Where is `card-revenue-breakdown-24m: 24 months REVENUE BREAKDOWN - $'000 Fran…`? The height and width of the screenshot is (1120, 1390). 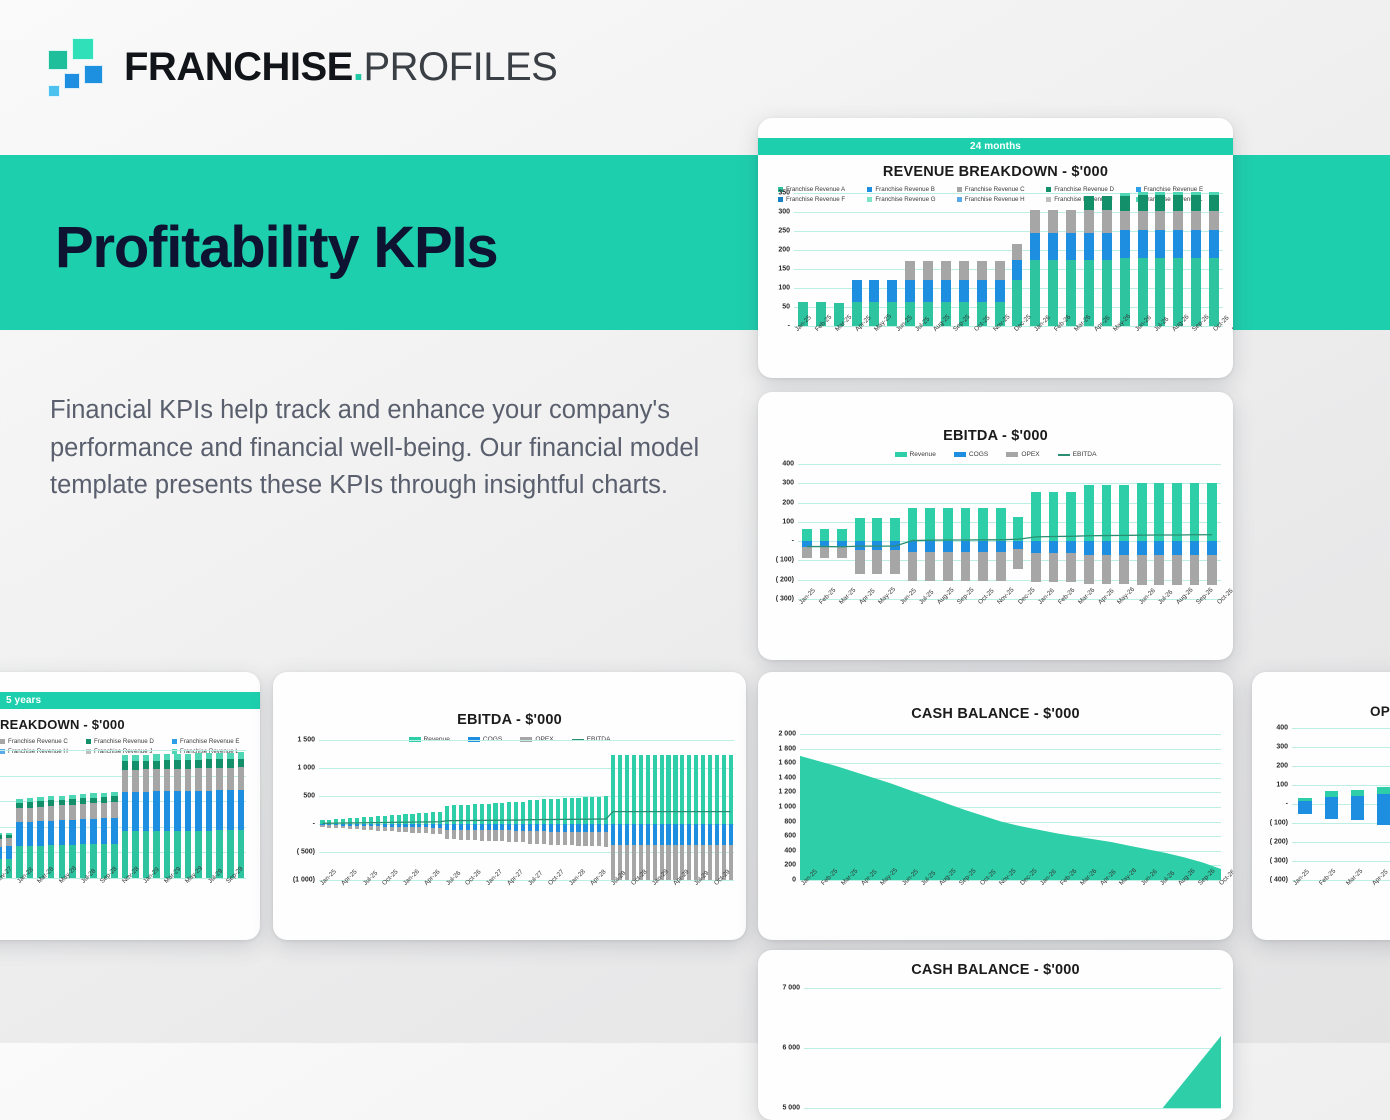
card-revenue-breakdown-24m: 24 months REVENUE BREAKDOWN - $'000 Fran… is located at coordinates (995, 248).